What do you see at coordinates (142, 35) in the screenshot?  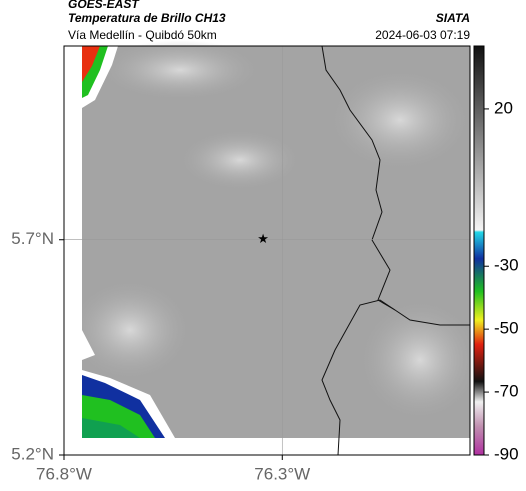 I see `route: Vía Medellín - Quibdó 50km` at bounding box center [142, 35].